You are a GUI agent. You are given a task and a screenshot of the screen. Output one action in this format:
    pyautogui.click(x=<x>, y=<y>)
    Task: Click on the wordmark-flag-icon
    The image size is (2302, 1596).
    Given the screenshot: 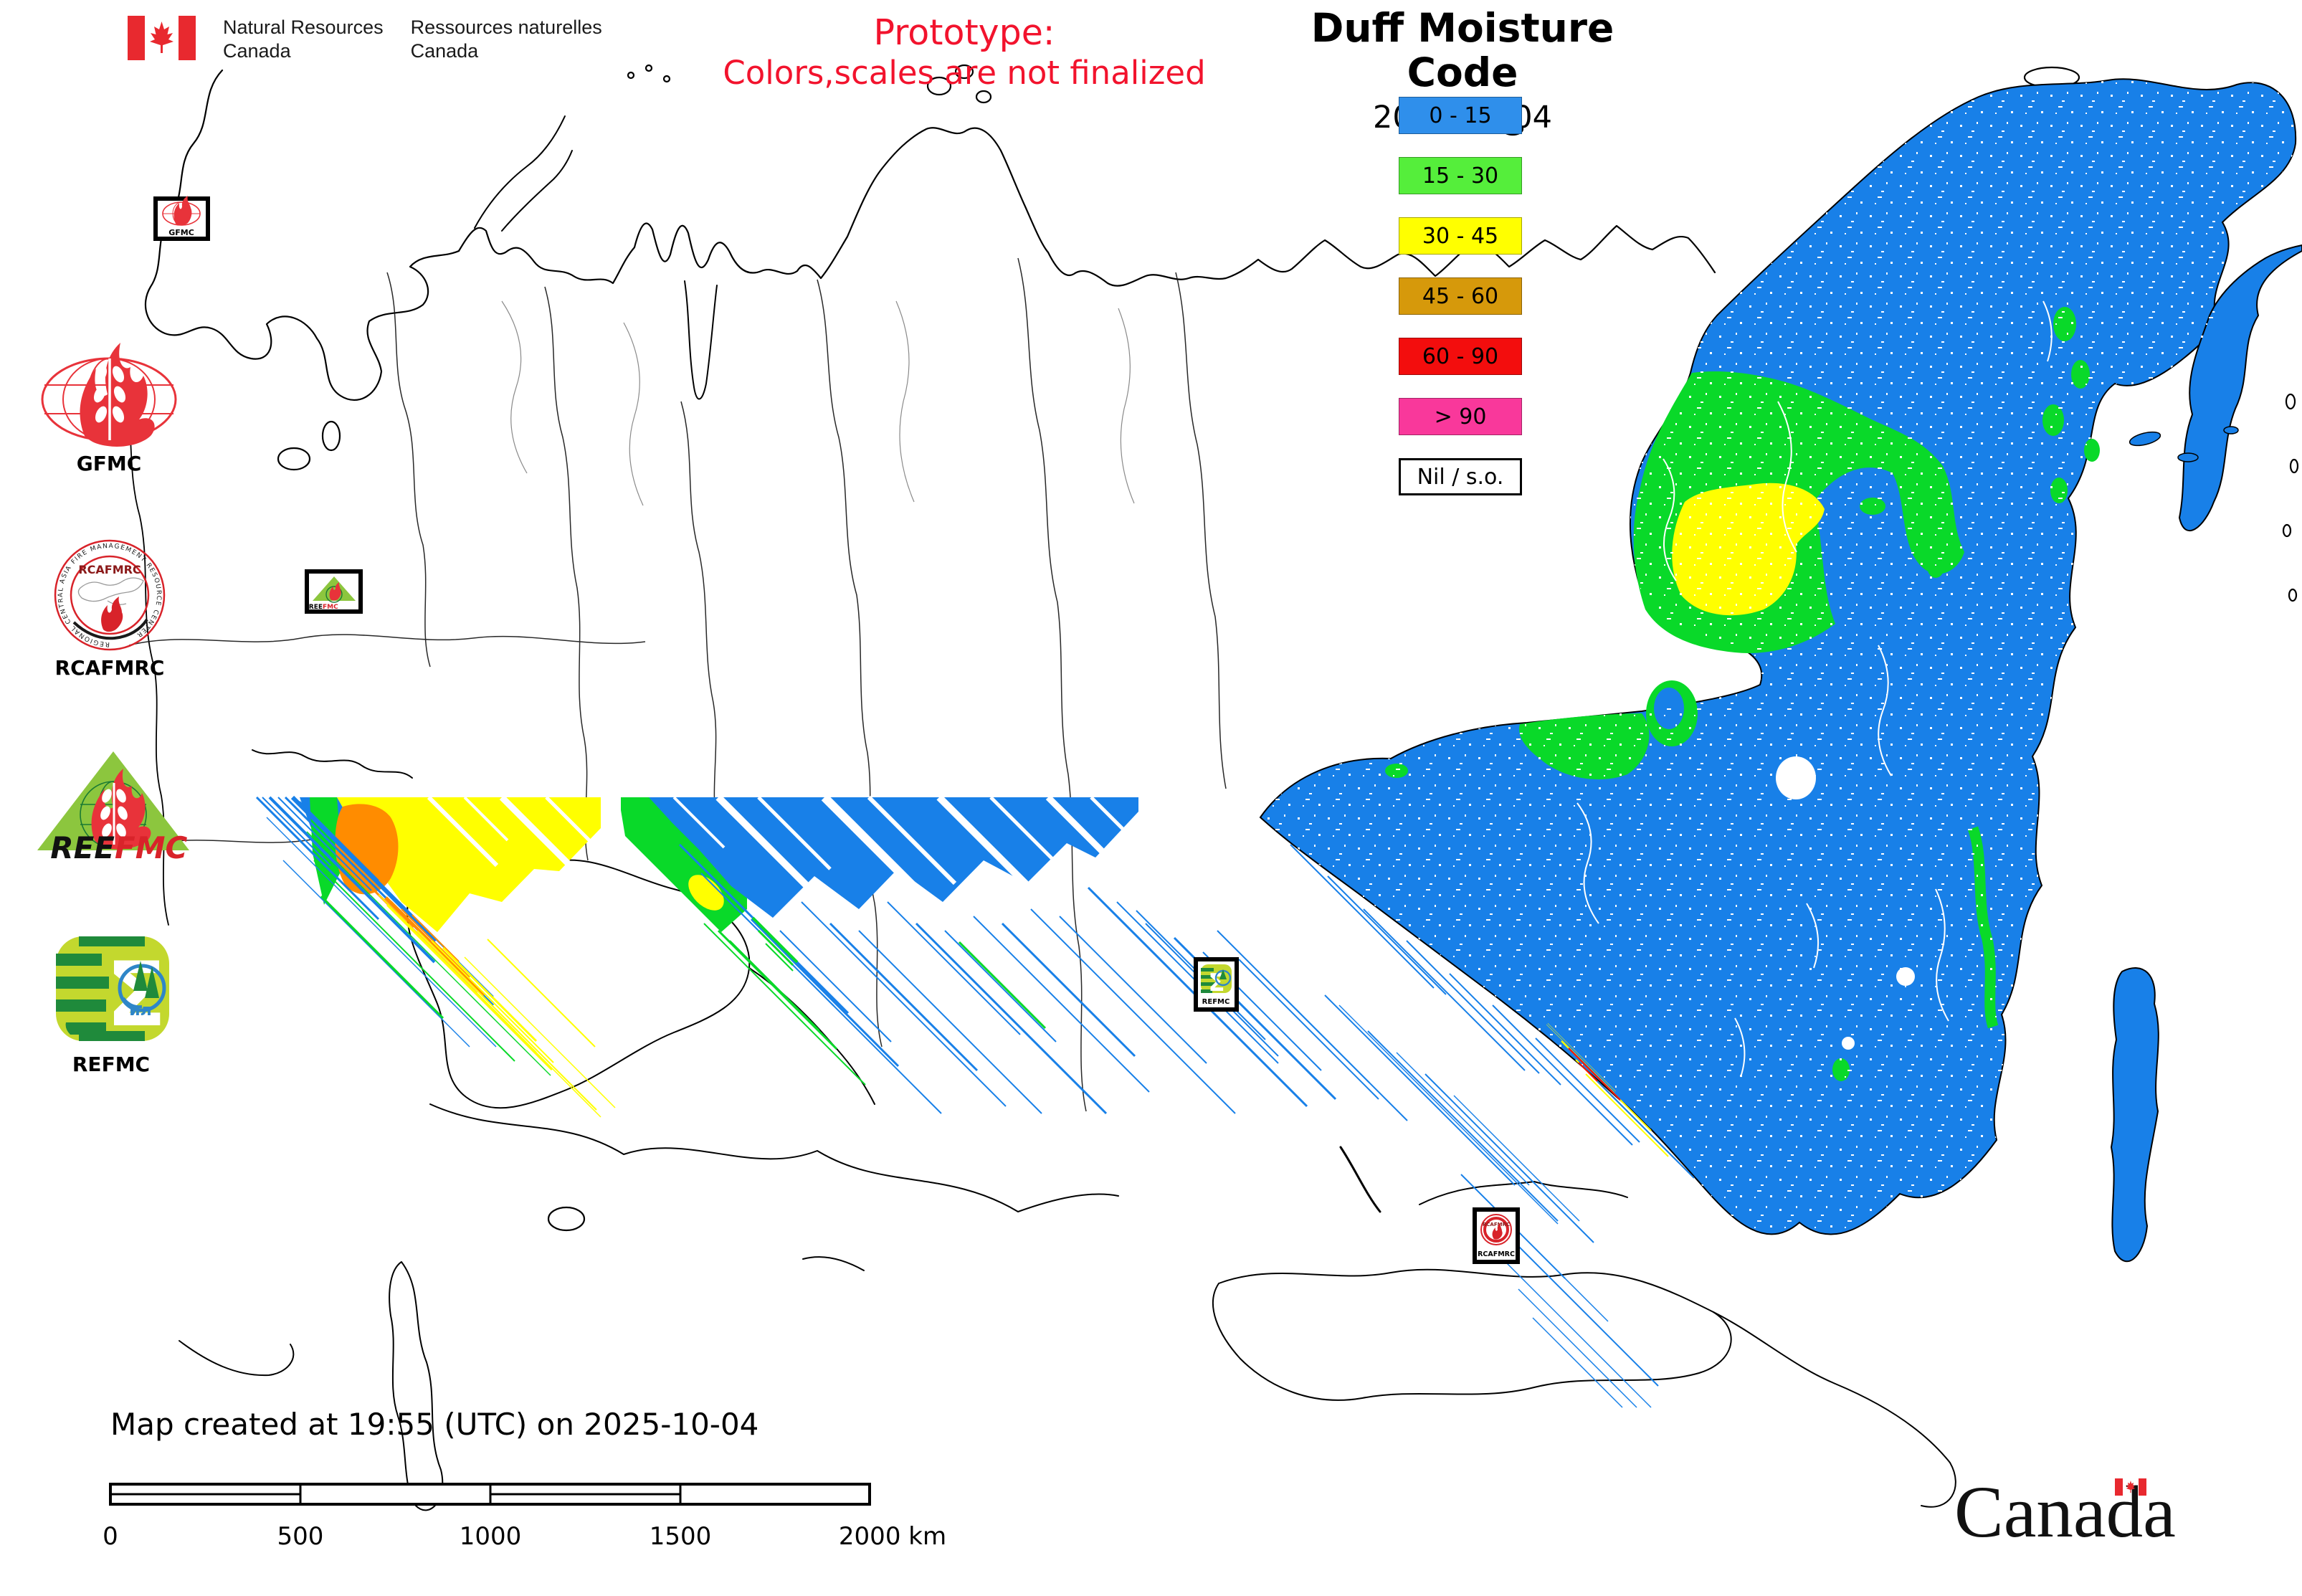 What is the action you would take?
    pyautogui.click(x=2130, y=1487)
    